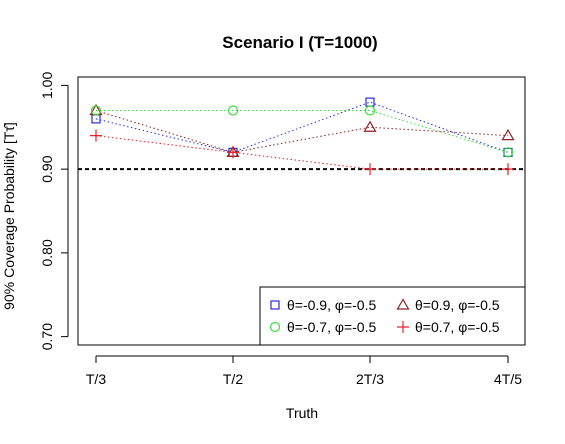 Image resolution: width=565 pixels, height=444 pixels. I want to click on y-tick-label: 0.70, so click(47, 336).